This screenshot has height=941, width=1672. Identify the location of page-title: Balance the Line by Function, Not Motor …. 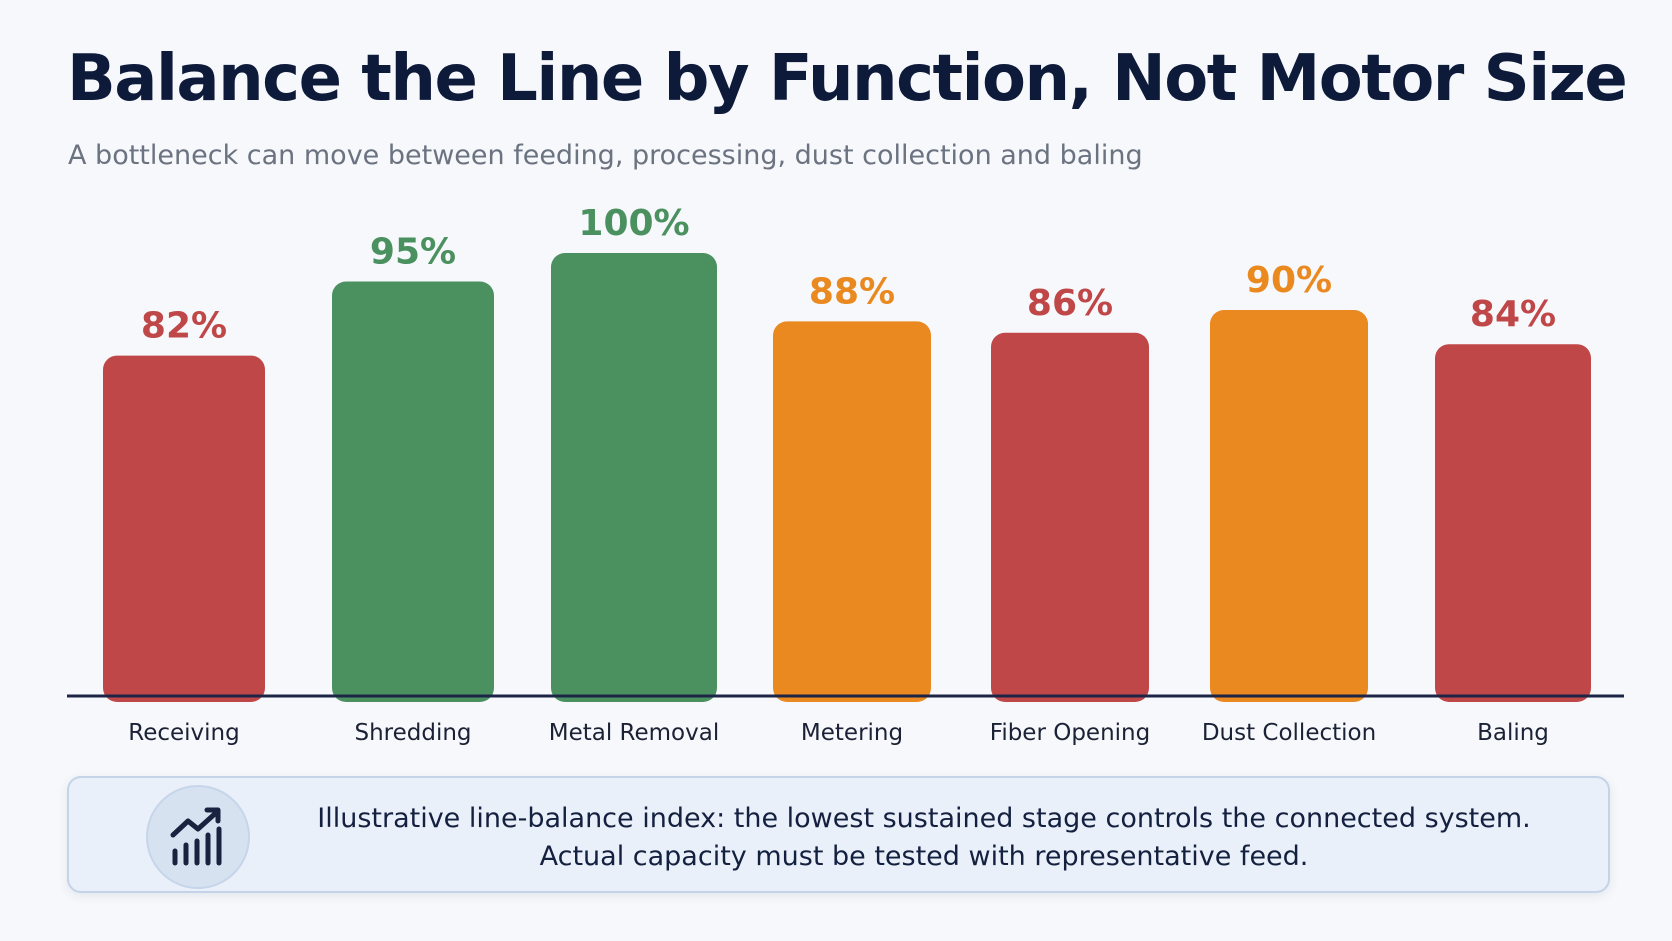
(847, 79).